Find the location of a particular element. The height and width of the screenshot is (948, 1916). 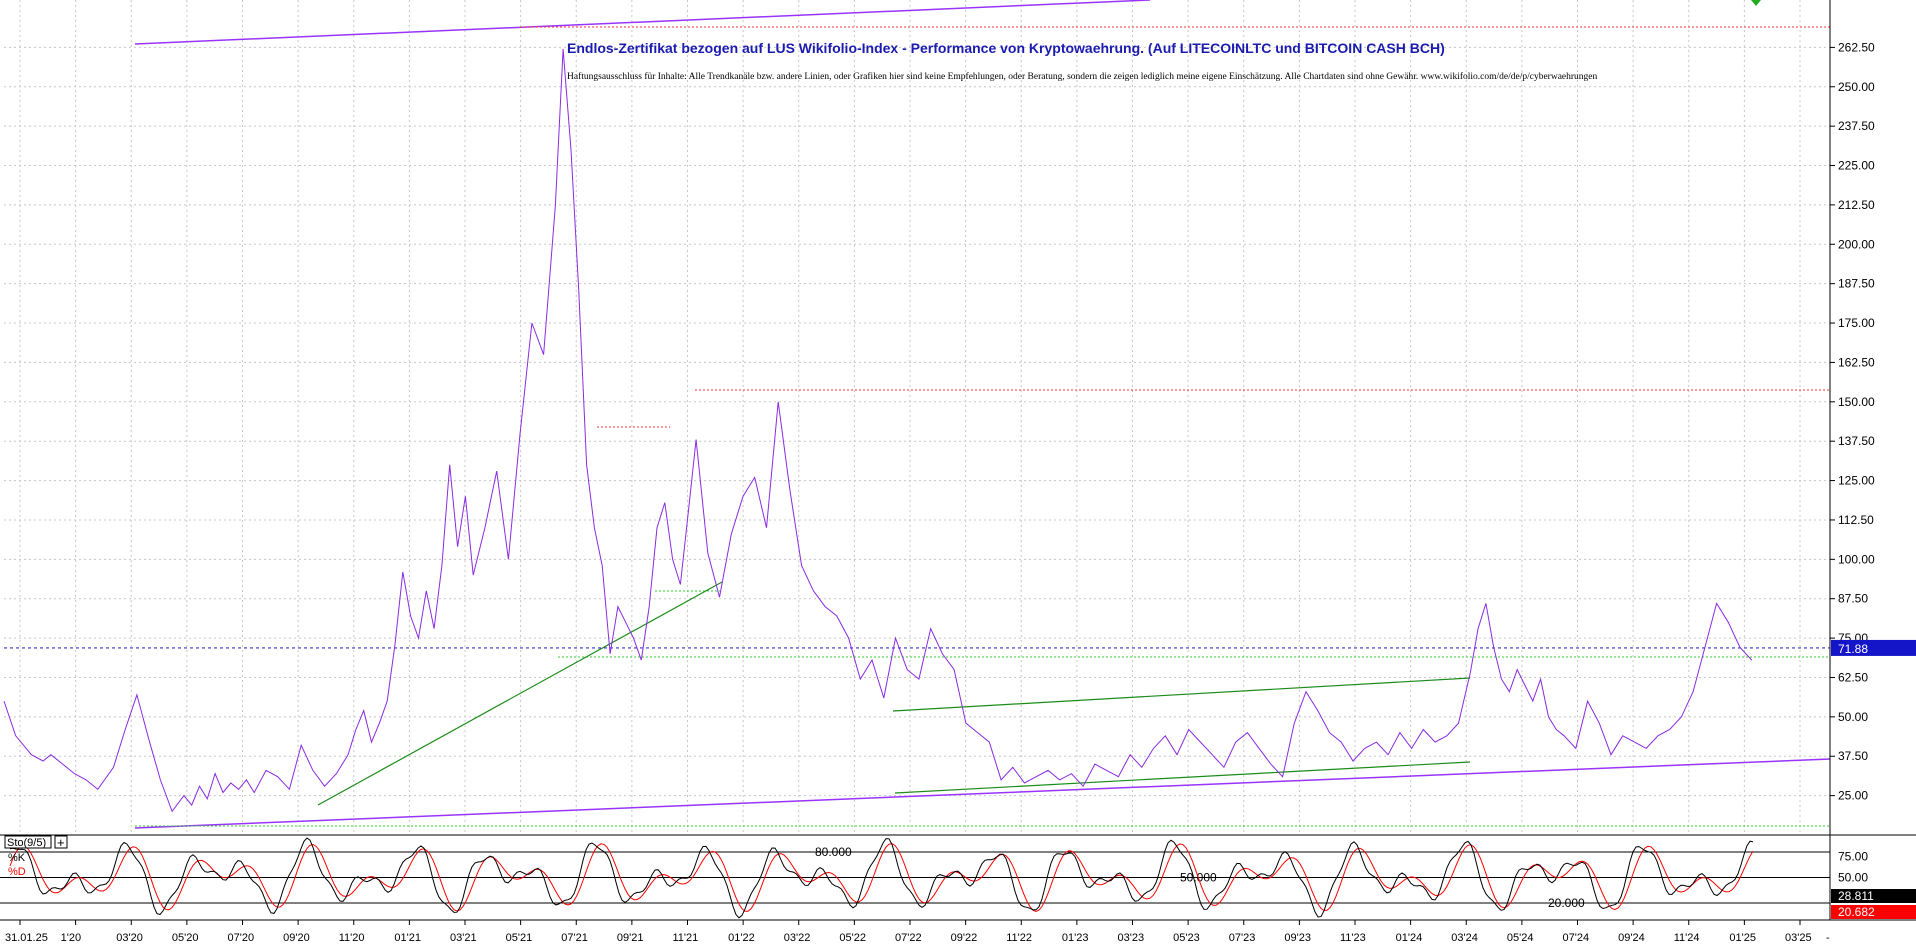

x-tick-label: 31.01.25 is located at coordinates (26, 938).